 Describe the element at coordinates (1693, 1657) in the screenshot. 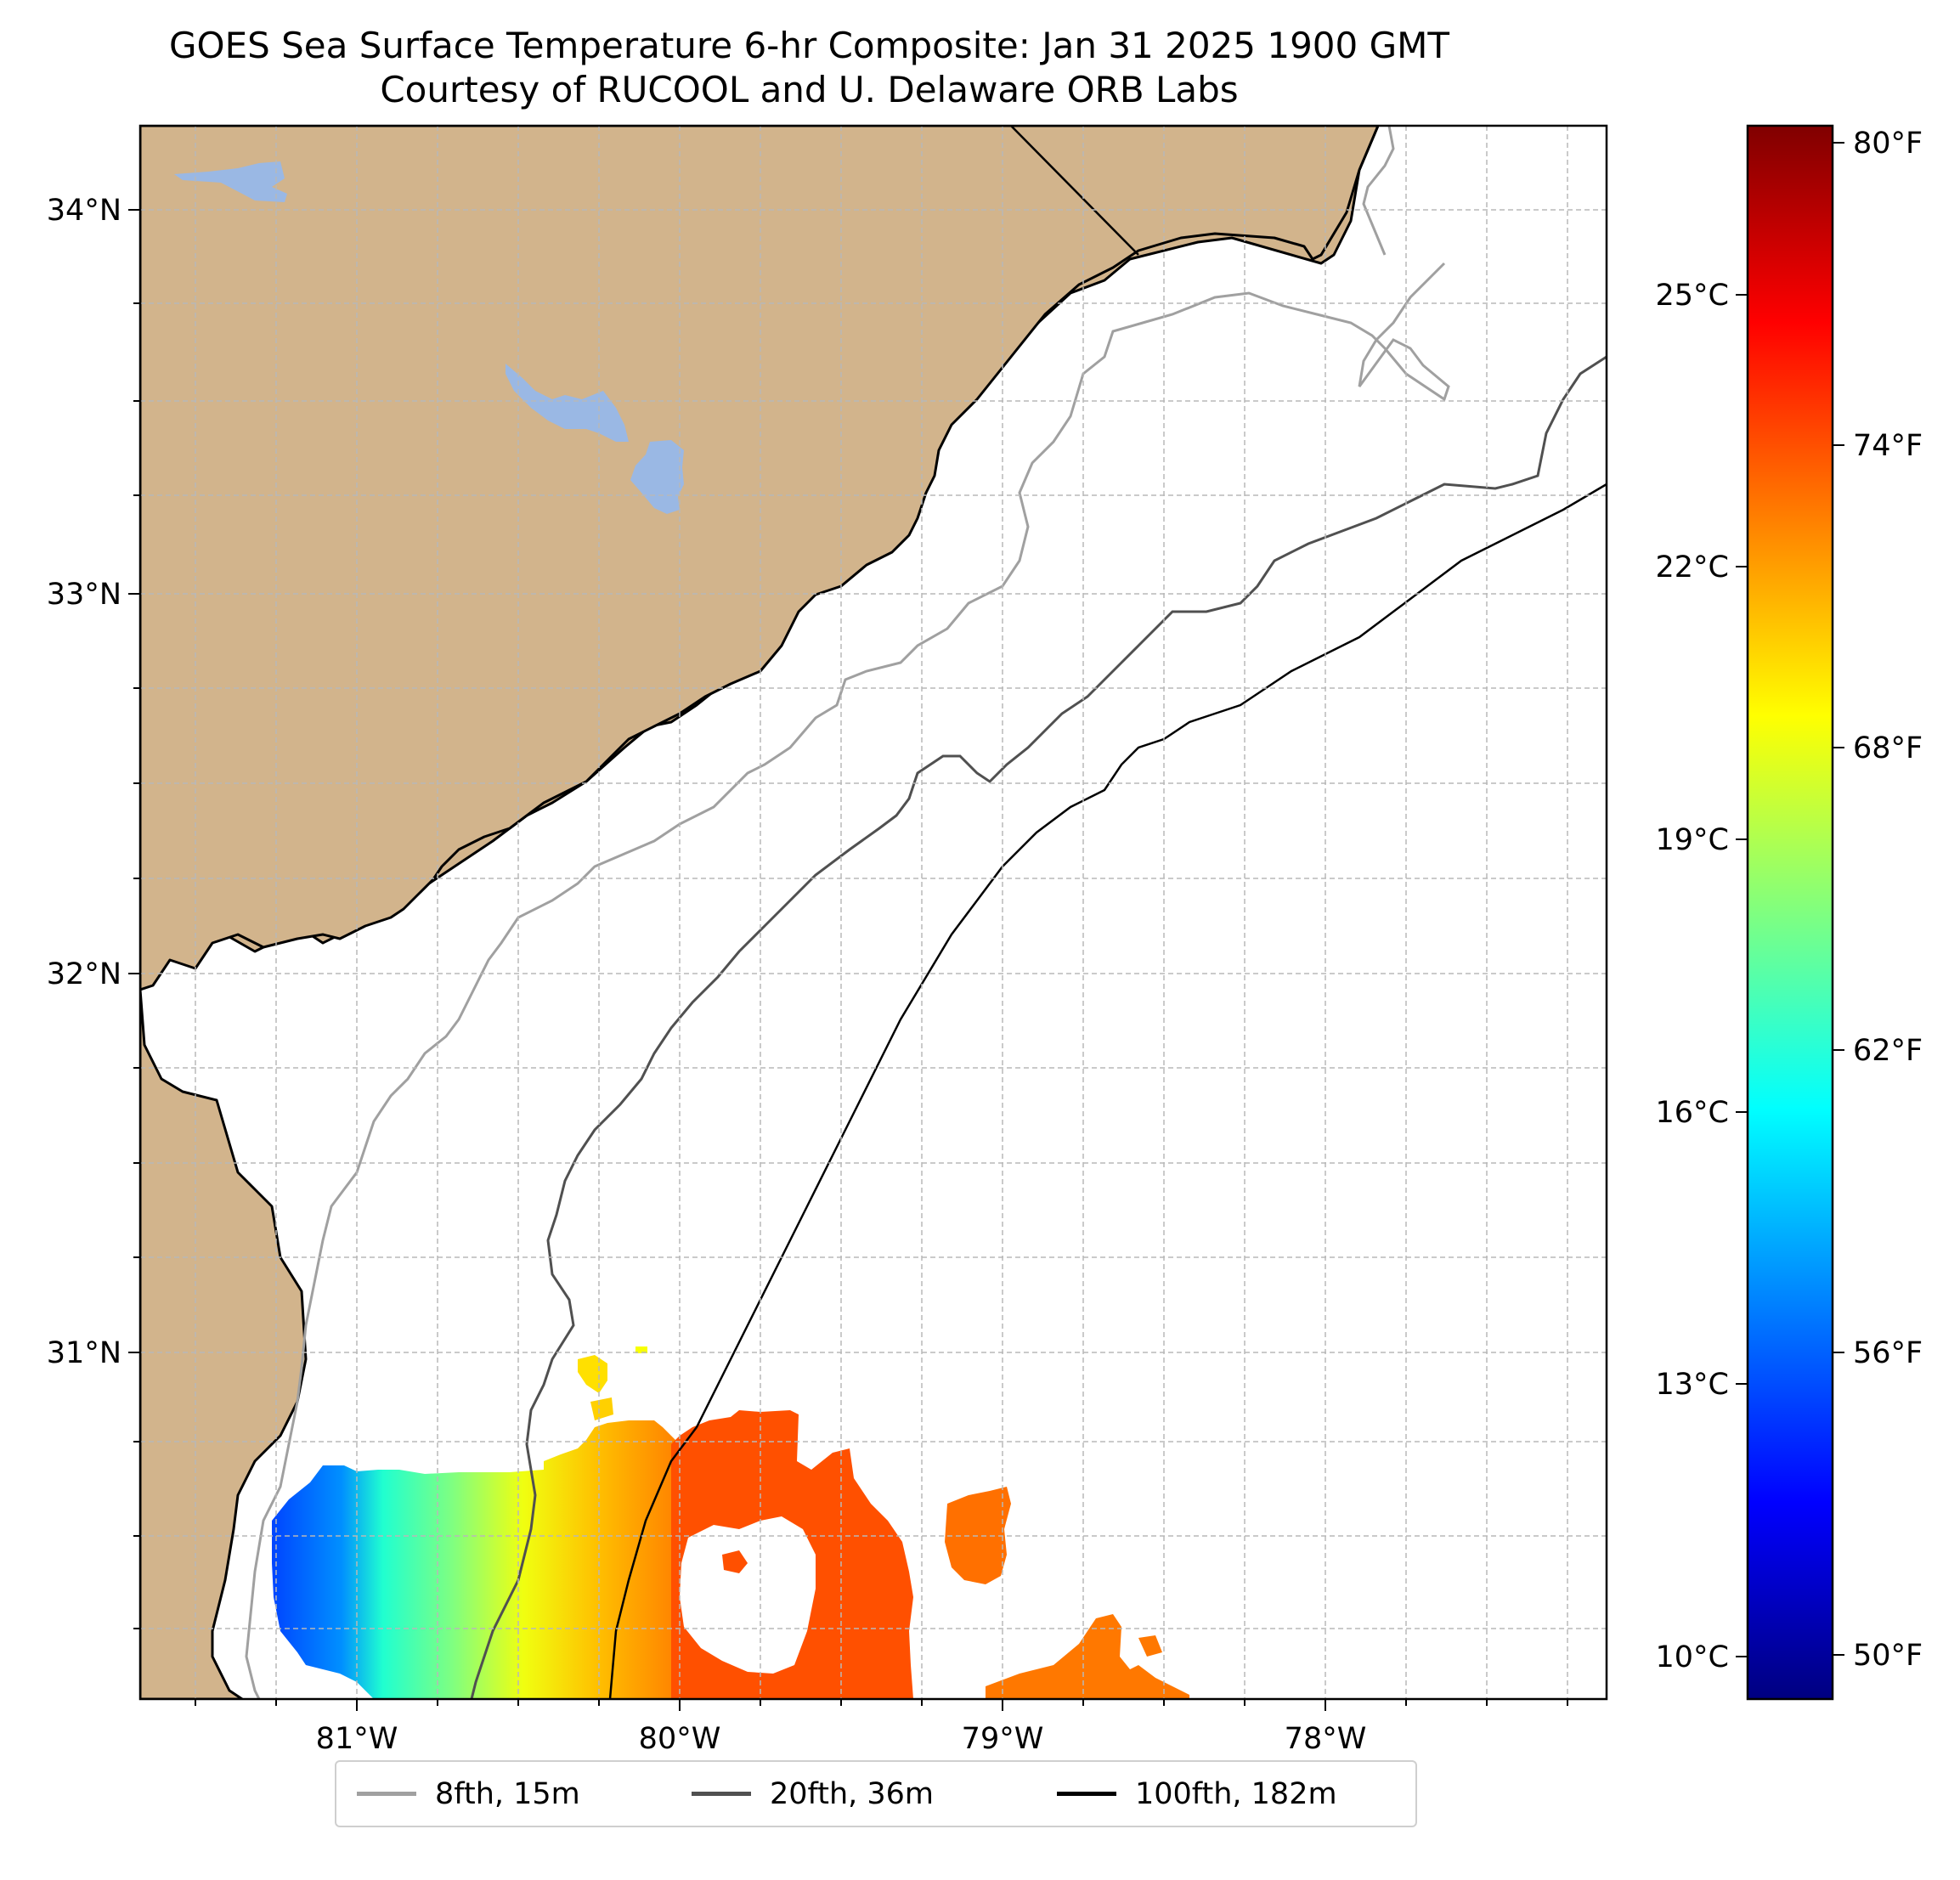

I see `cbar-c-10: 10°C` at that location.